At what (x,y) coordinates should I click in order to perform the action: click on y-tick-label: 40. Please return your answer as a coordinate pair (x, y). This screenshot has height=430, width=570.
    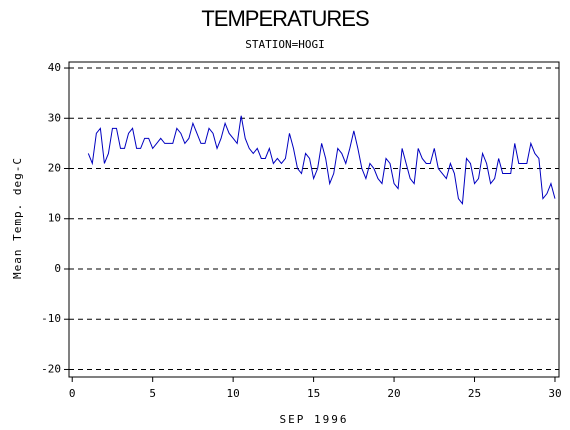
    Looking at the image, I should click on (54, 67).